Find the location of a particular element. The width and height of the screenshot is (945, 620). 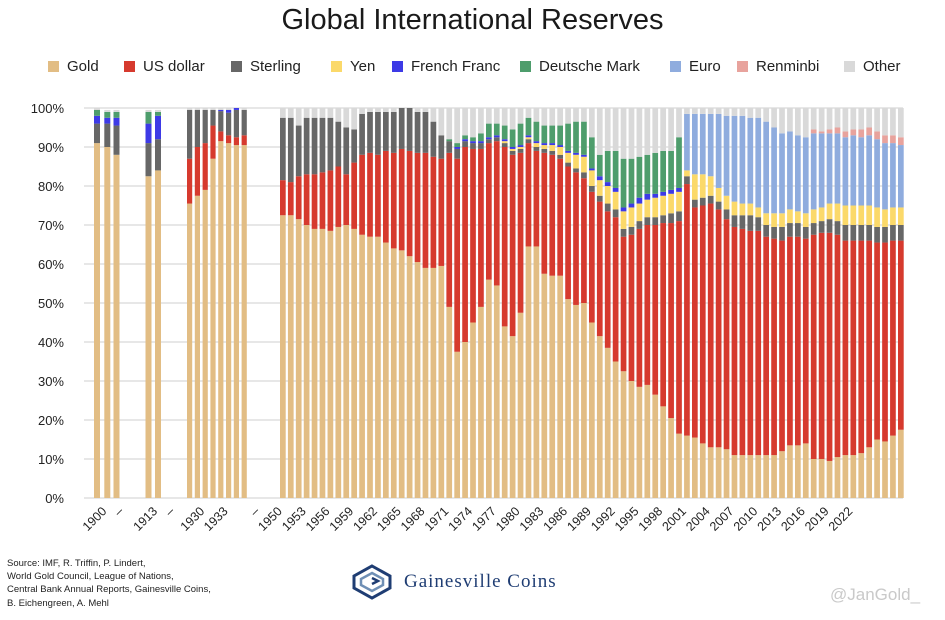

legend-item: Other is located at coordinates (872, 66).